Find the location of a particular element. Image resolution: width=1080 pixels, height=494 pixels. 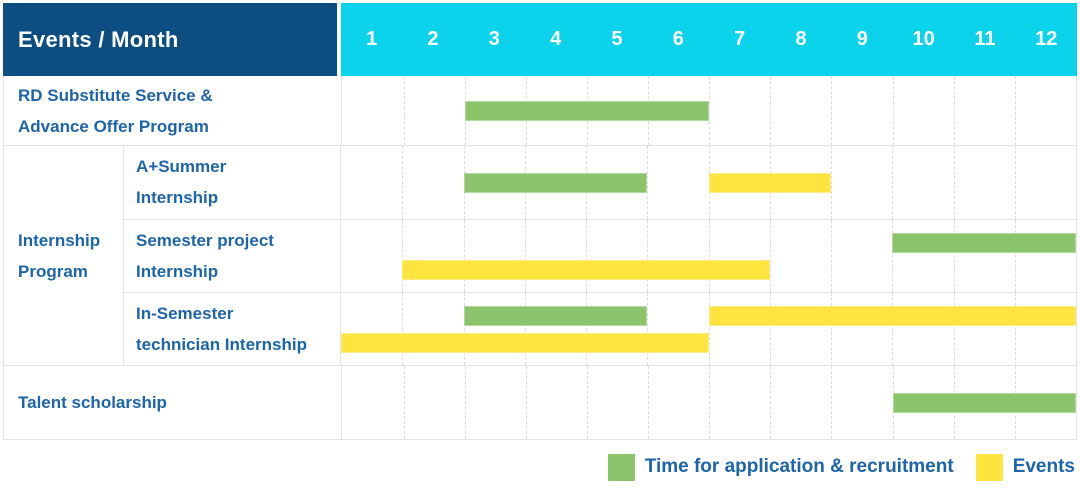

row-label-line: Talent scholarship is located at coordinates (92, 402).